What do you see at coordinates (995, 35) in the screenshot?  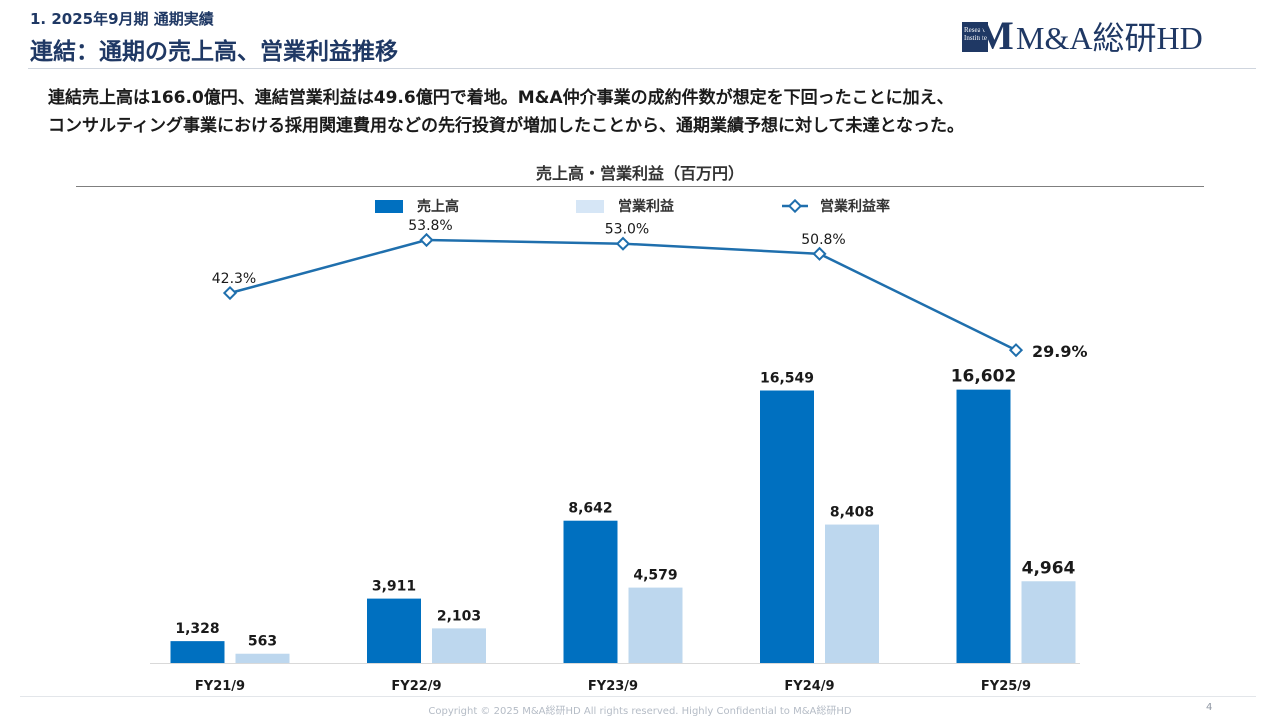 I see `logo-m-glyph: M` at bounding box center [995, 35].